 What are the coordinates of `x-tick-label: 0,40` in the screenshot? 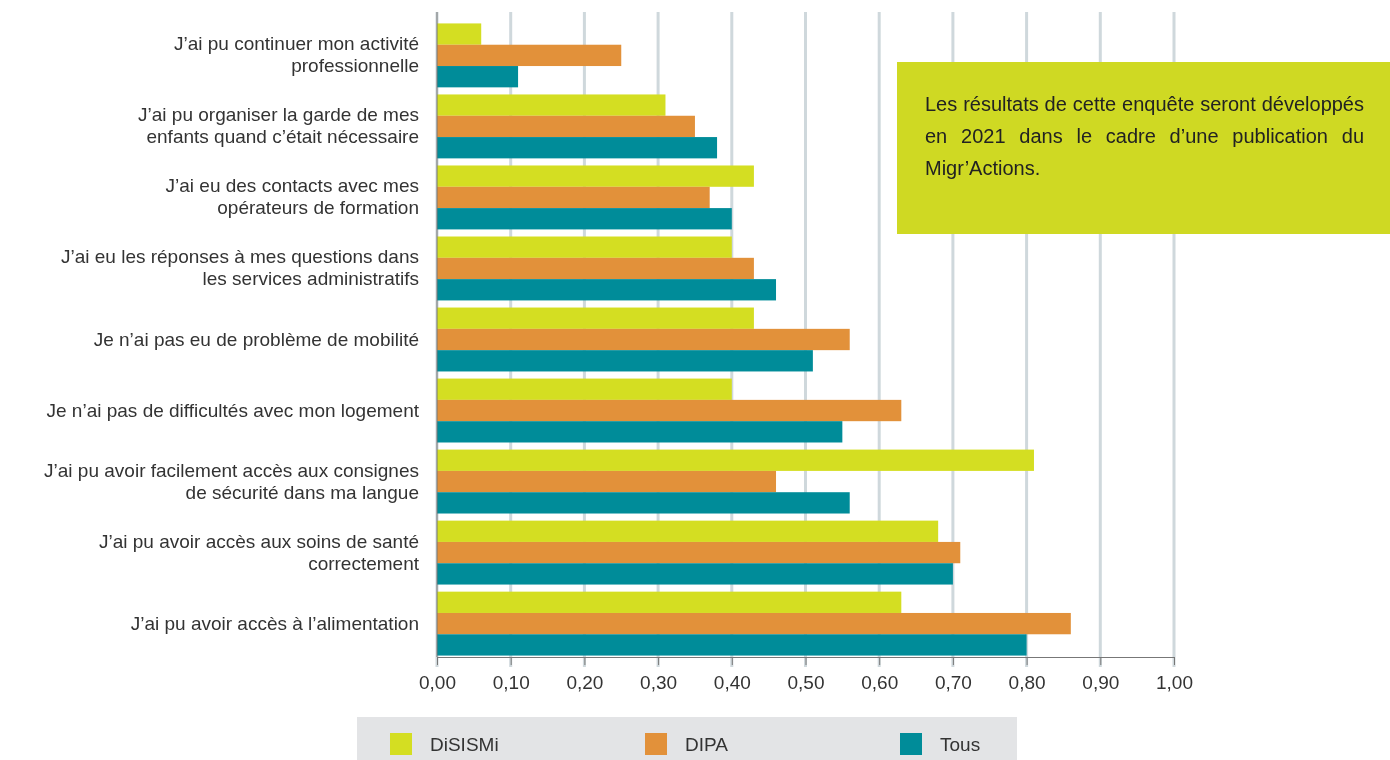 It's located at (732, 682).